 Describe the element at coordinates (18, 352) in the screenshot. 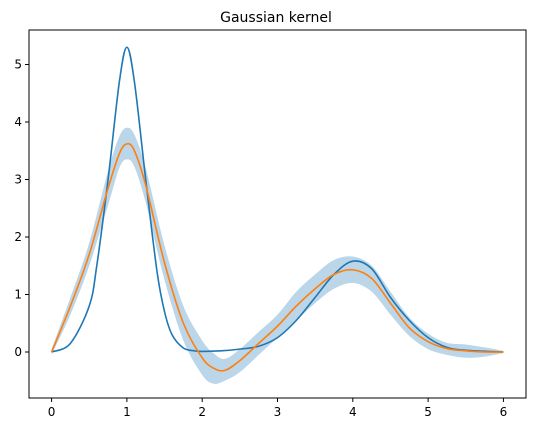

I see `y-tick-label: 0` at that location.